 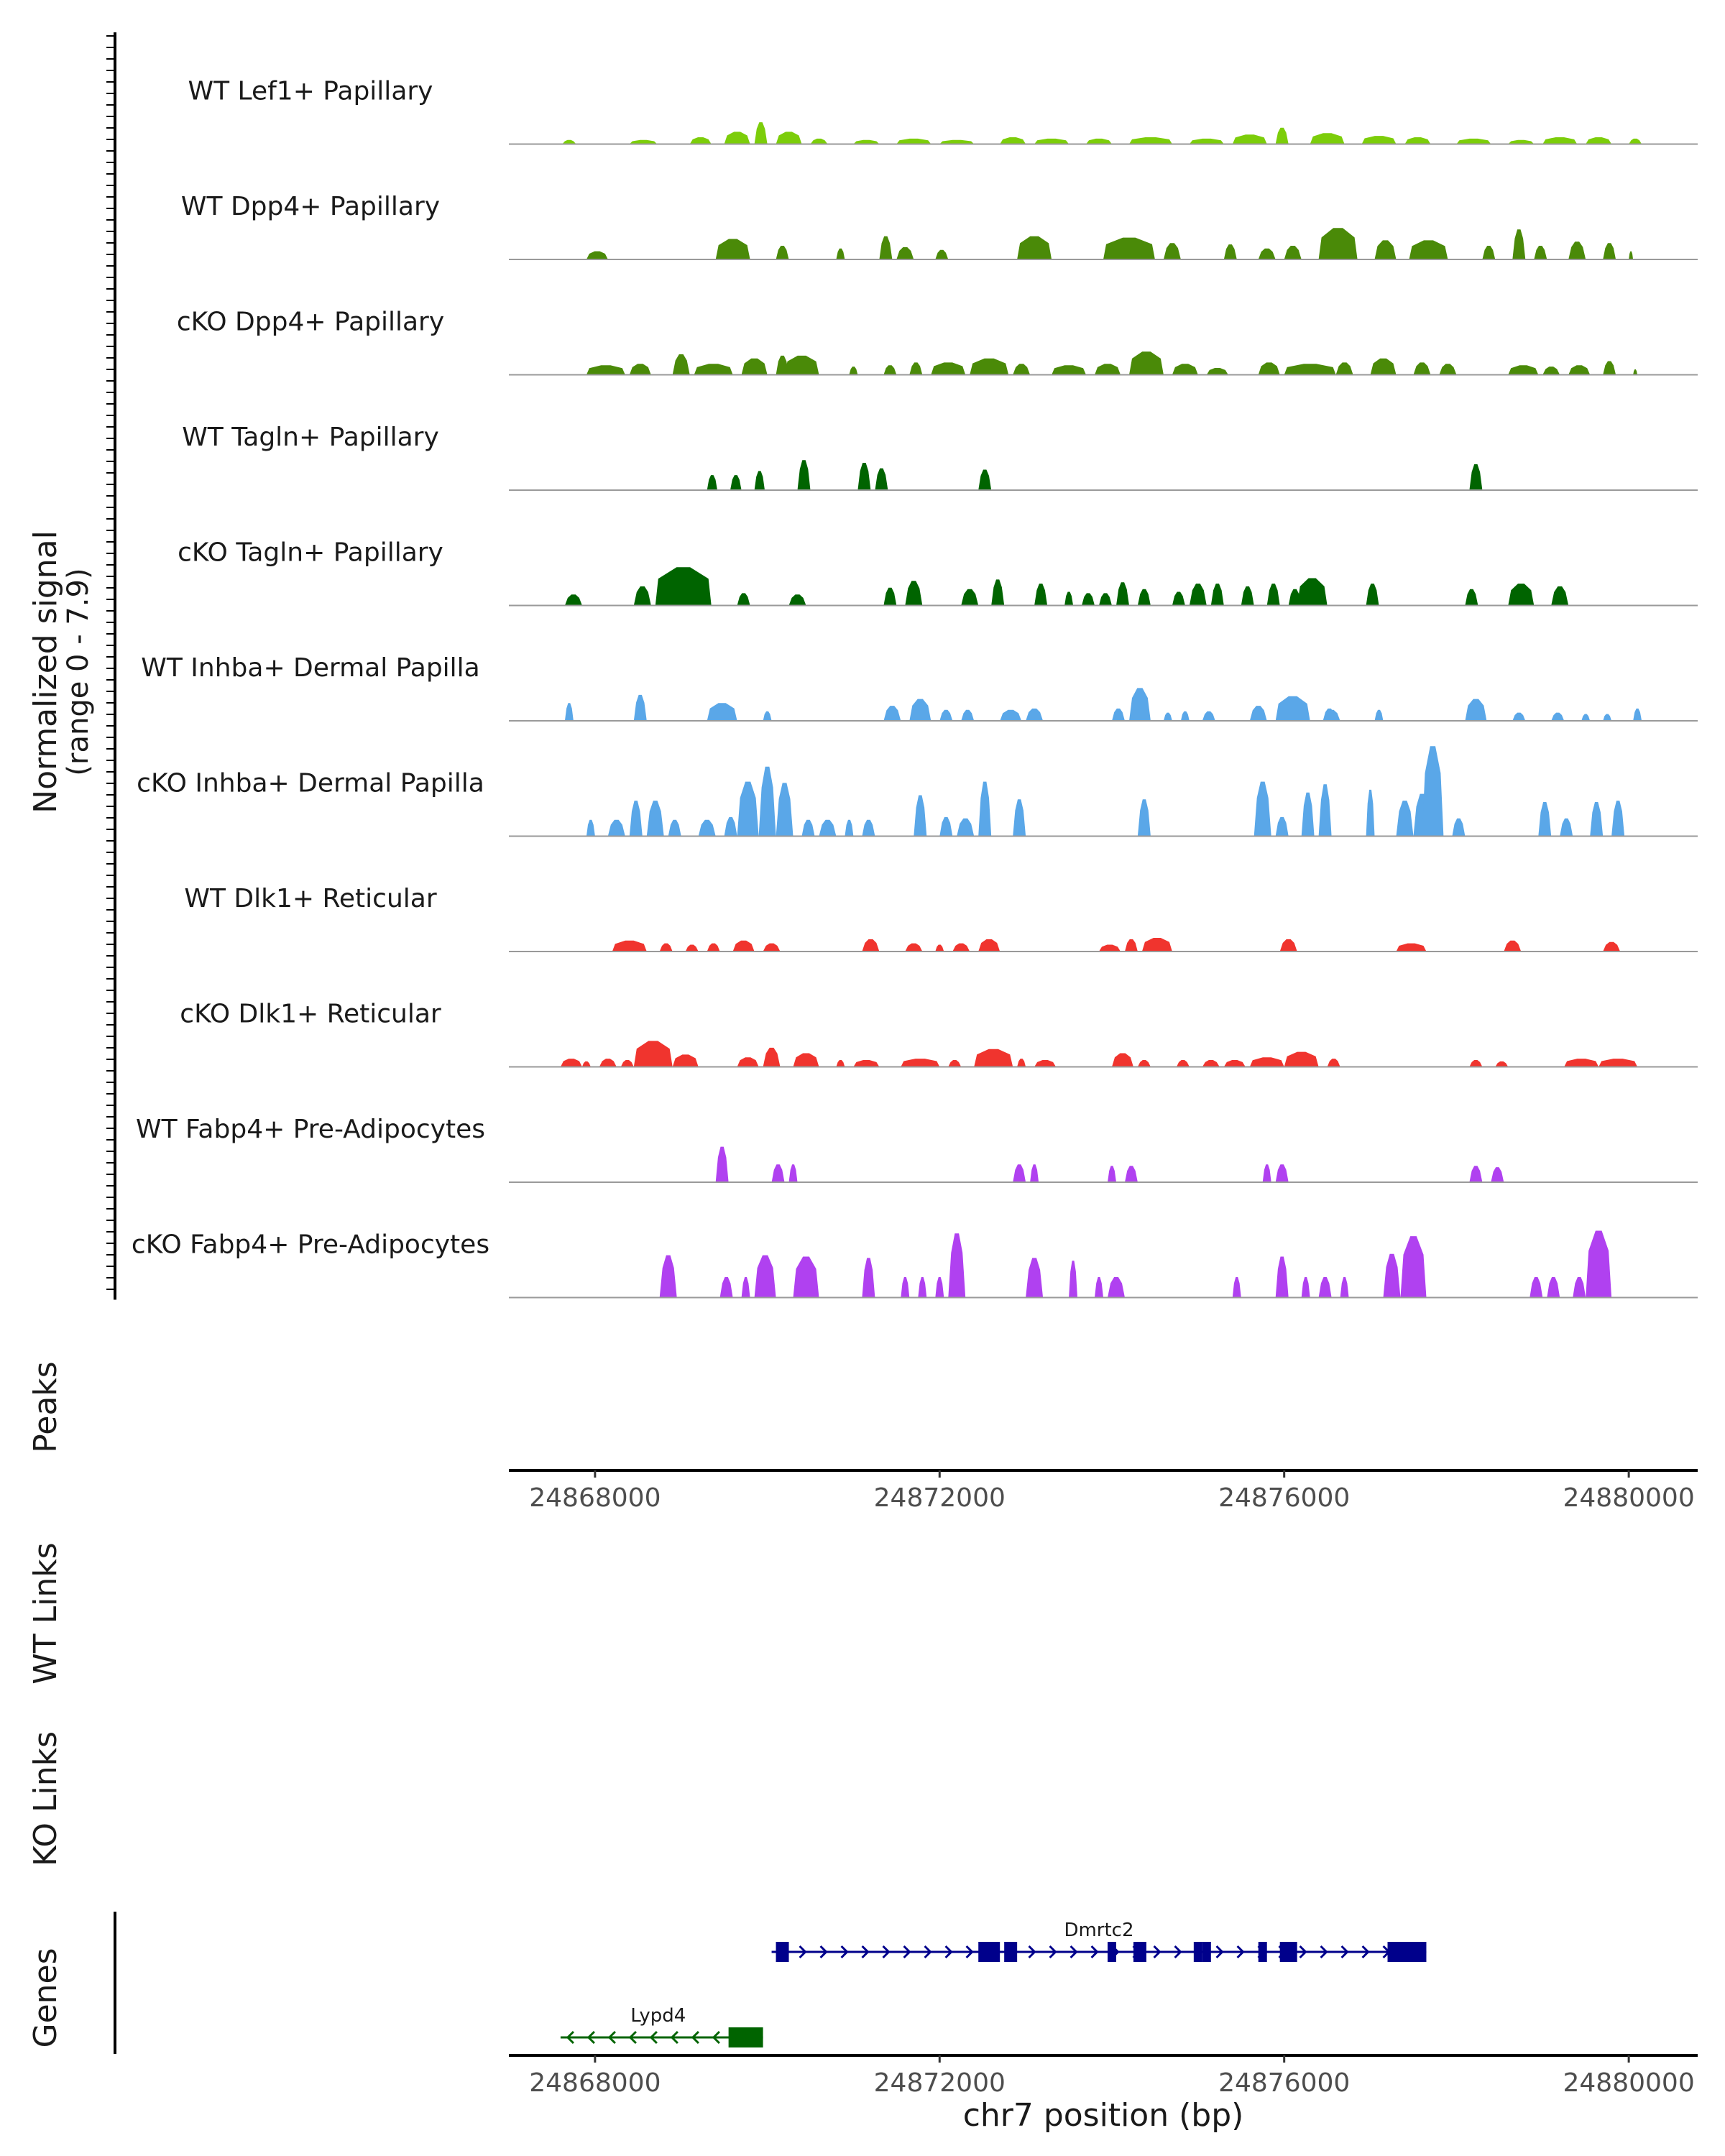 I want to click on track-label: cKO Inhba+ Dermal Papilla, so click(x=310, y=784).